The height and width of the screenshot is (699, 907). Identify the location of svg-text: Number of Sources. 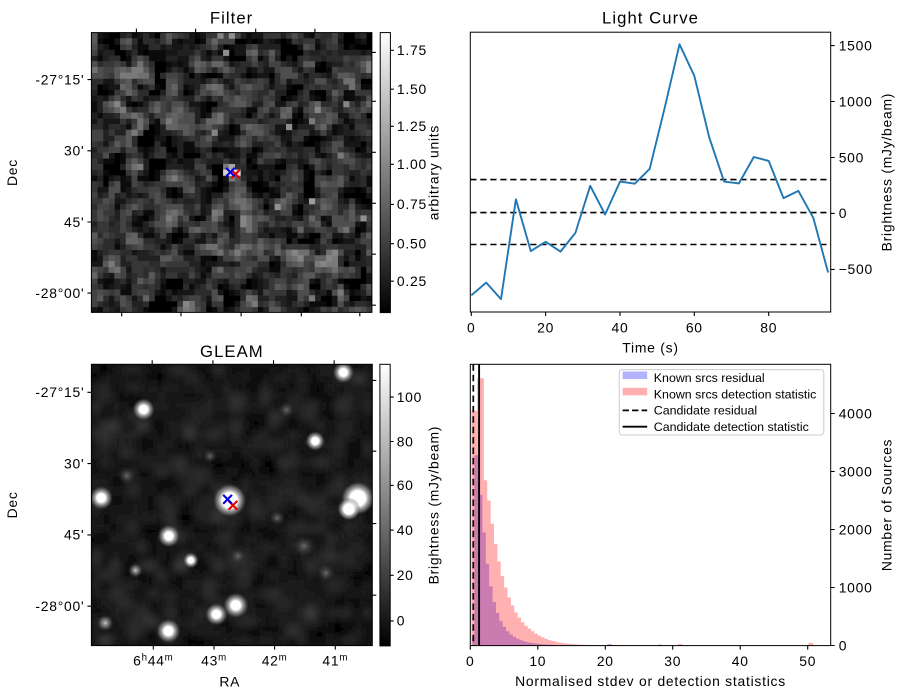
(887, 505).